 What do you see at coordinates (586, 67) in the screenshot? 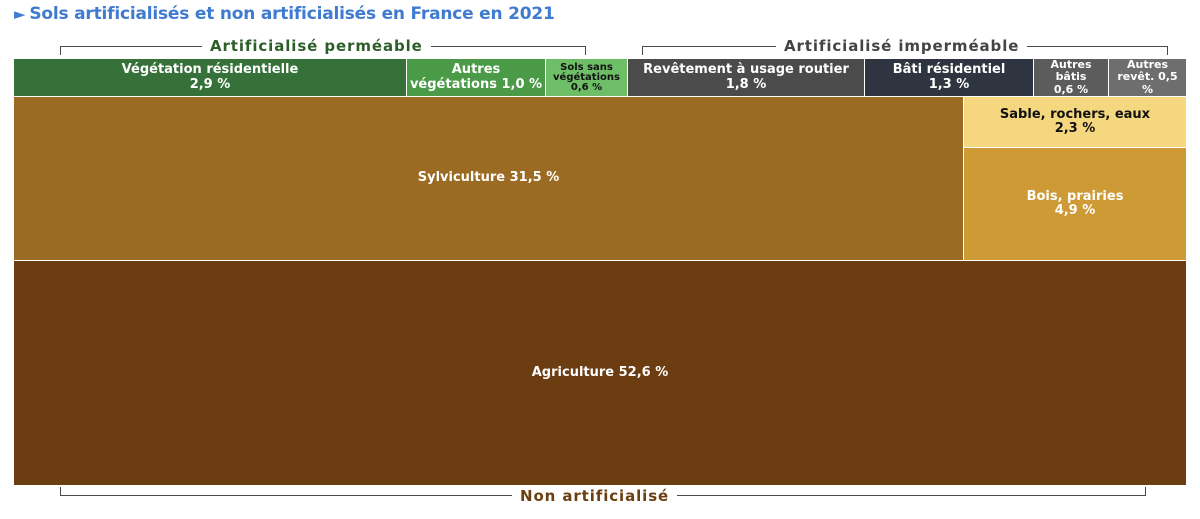
I see `cell-label-line1: Sols sans` at bounding box center [586, 67].